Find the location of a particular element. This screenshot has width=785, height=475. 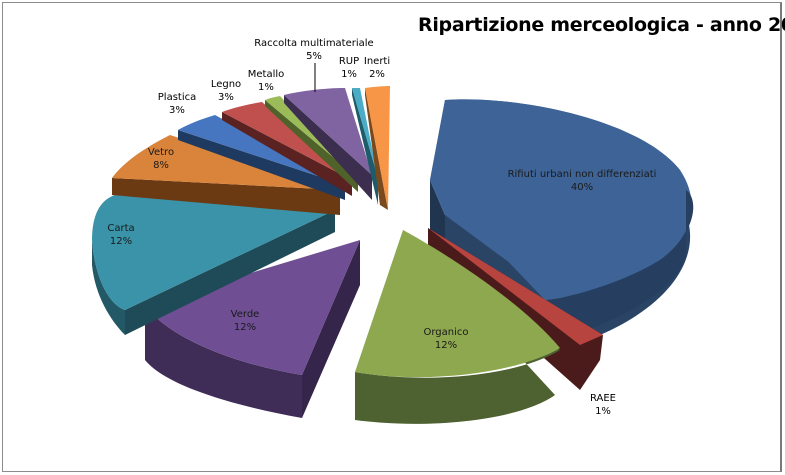

label-rifiuti-urbani: Rifiuti urbani non differenziati 40% is located at coordinates (582, 181).